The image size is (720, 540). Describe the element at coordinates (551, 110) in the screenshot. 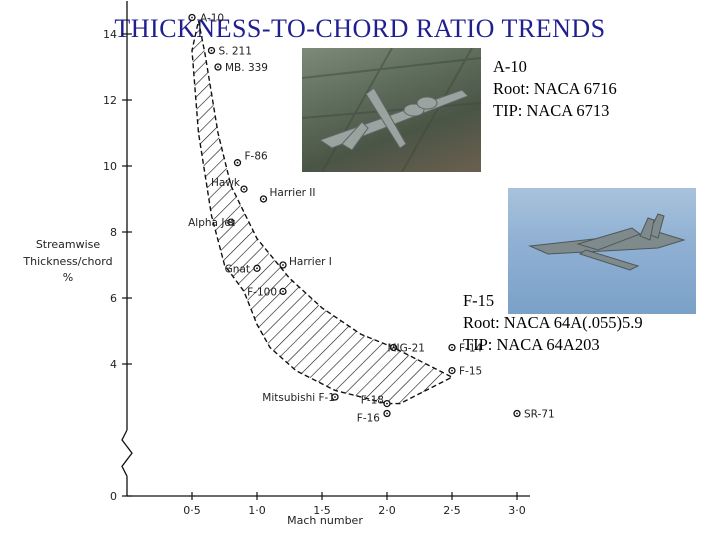

I see `a10-tip-airfoil: TIP: NACA 6713` at that location.